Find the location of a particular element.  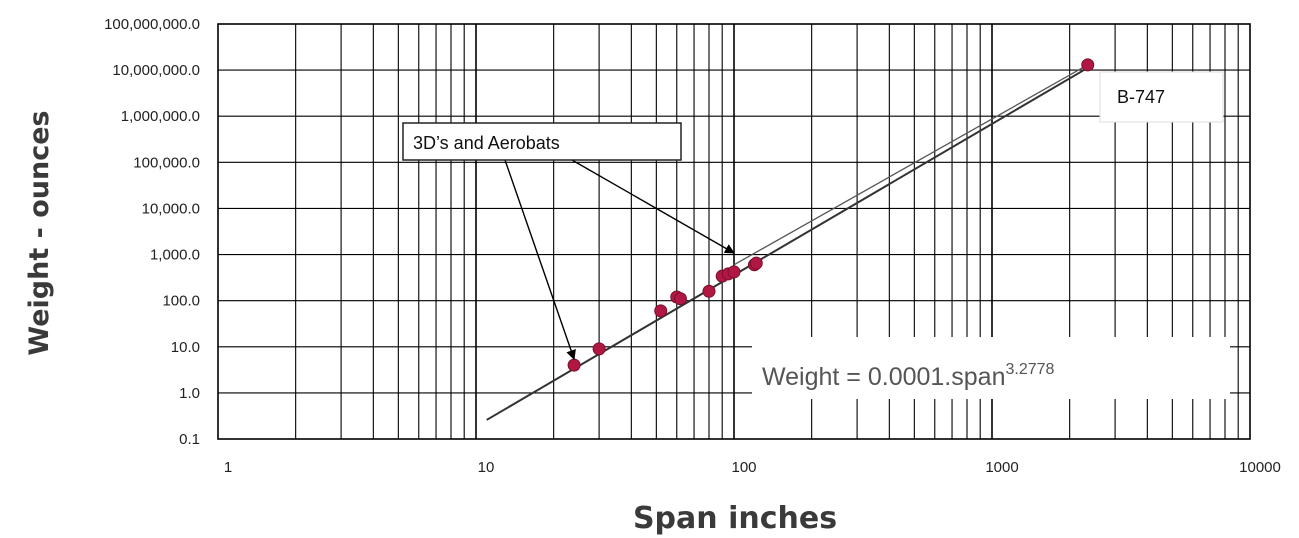

annotation-b747-box is located at coordinates (1161, 97).